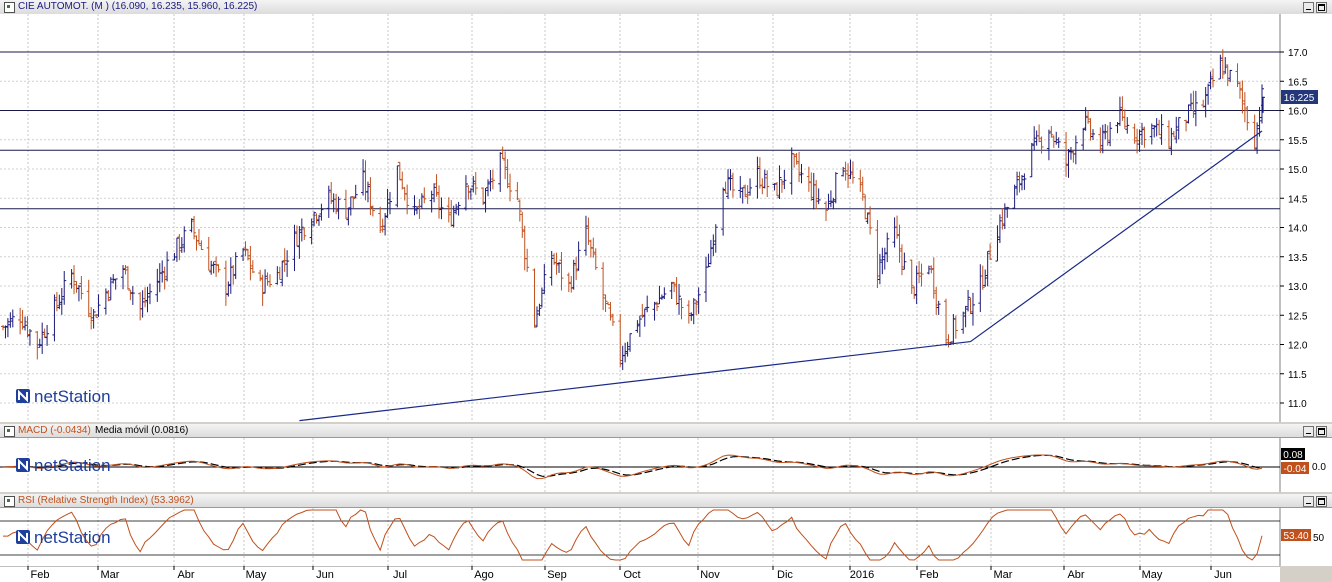 The height and width of the screenshot is (582, 1332). I want to click on x-tick-label: Feb, so click(40, 575).